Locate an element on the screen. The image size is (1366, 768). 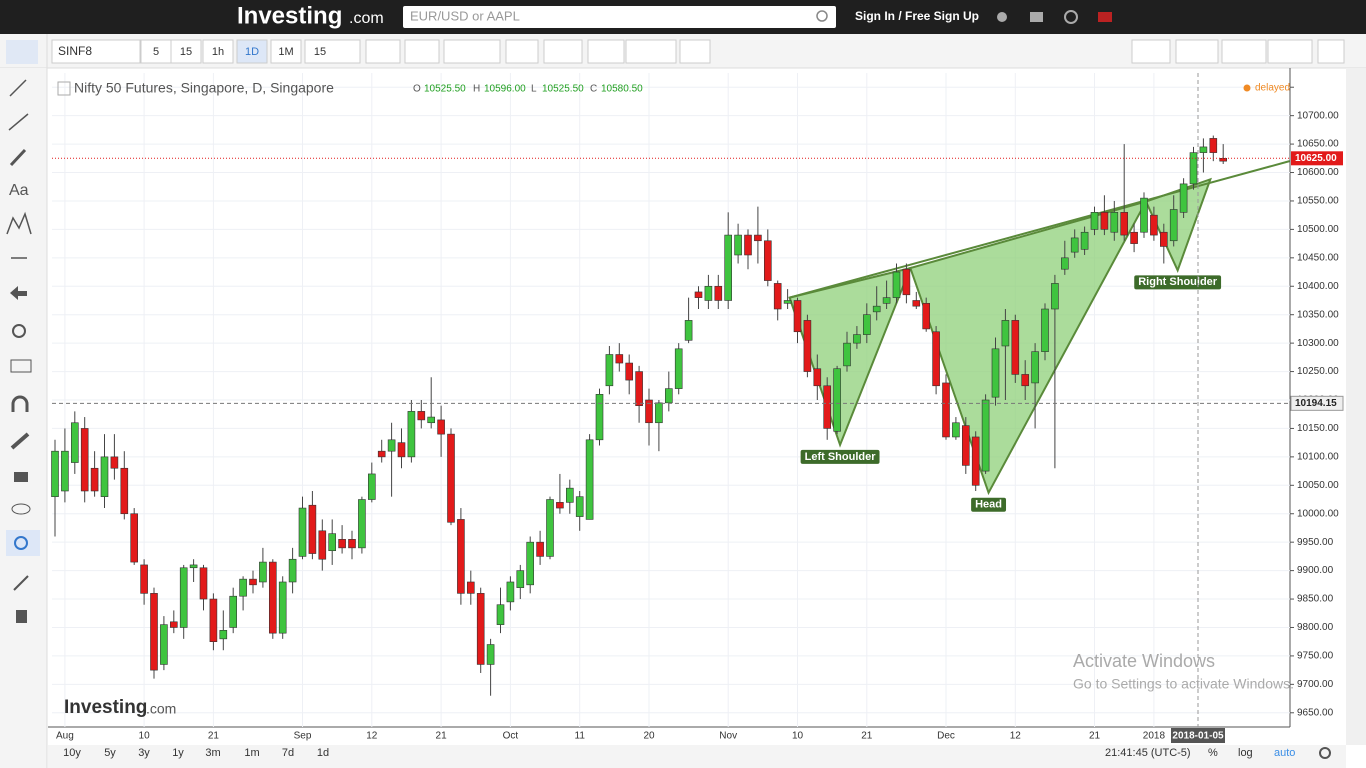
chart-style-button is located at coordinates (383, 51).